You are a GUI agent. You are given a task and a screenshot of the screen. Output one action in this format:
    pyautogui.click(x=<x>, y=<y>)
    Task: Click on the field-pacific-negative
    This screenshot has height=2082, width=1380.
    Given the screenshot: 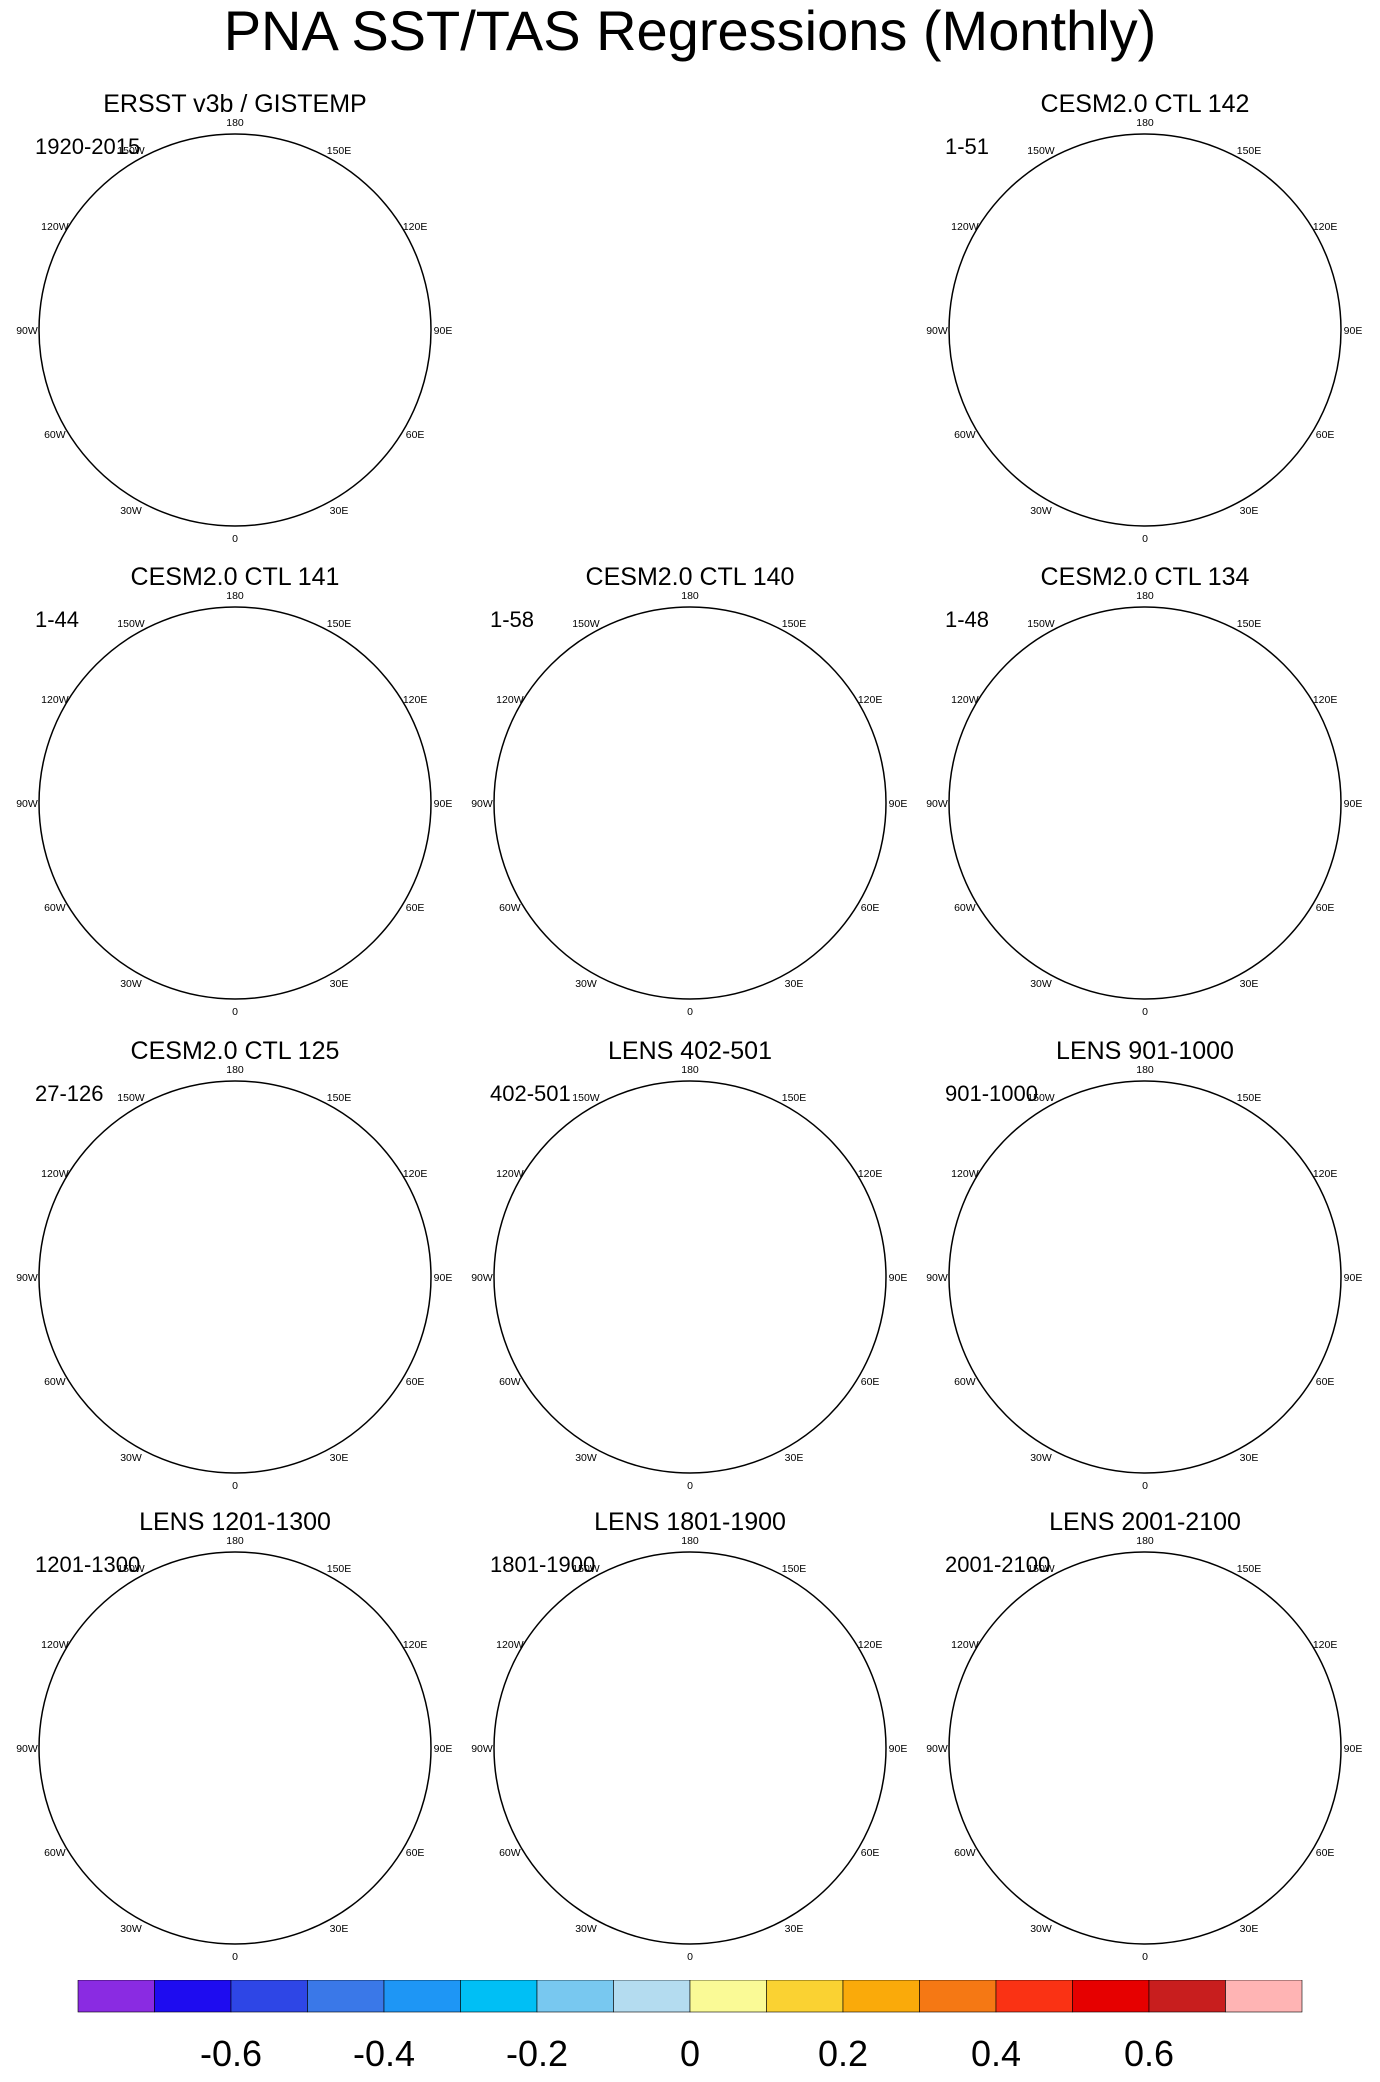 What is the action you would take?
    pyautogui.click(x=689, y=1617)
    